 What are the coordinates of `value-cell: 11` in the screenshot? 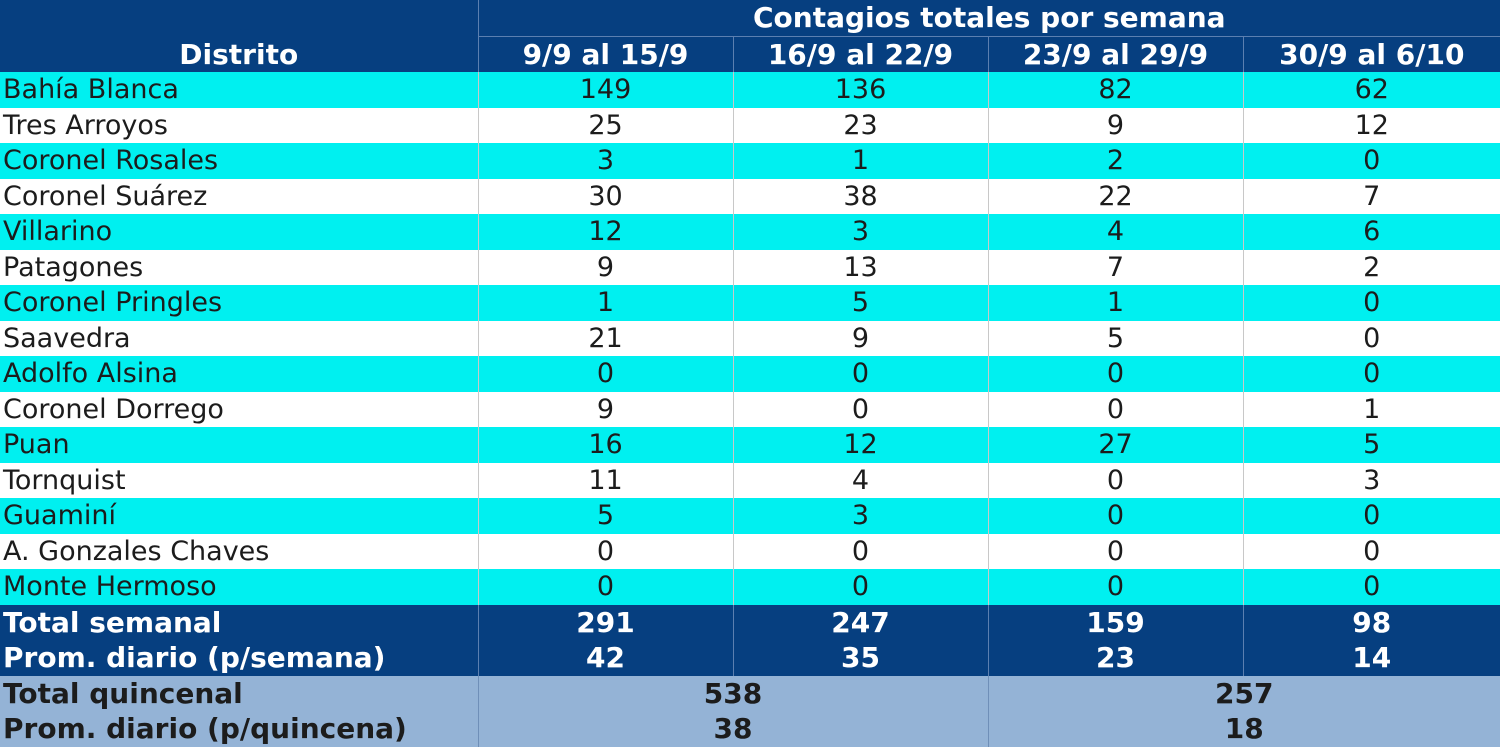 It's located at (605, 480).